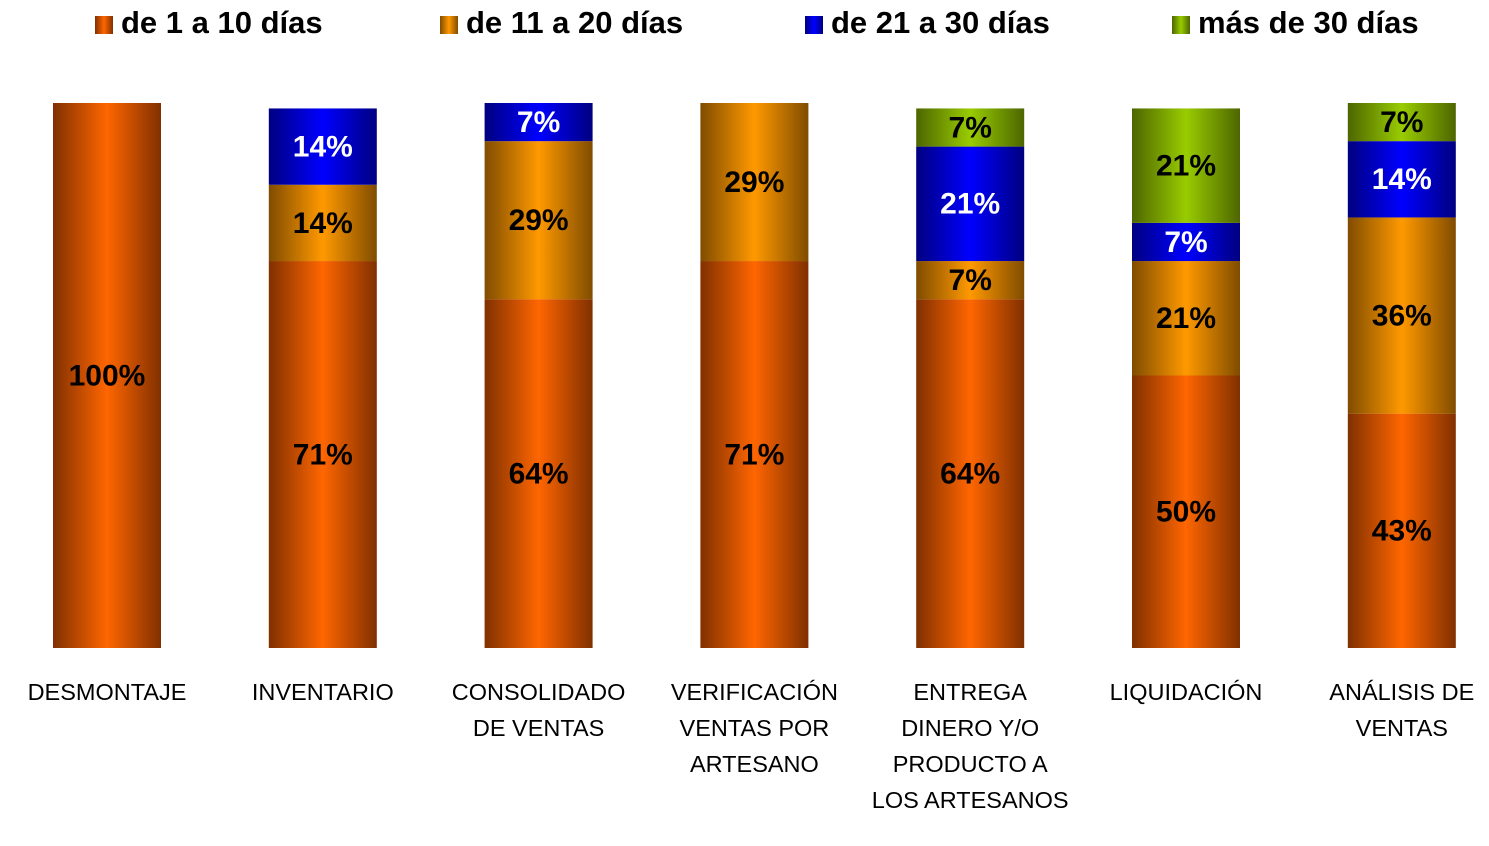  What do you see at coordinates (538, 710) in the screenshot?
I see `x-tick-label: CONSOLIDADO DE VENTAS` at bounding box center [538, 710].